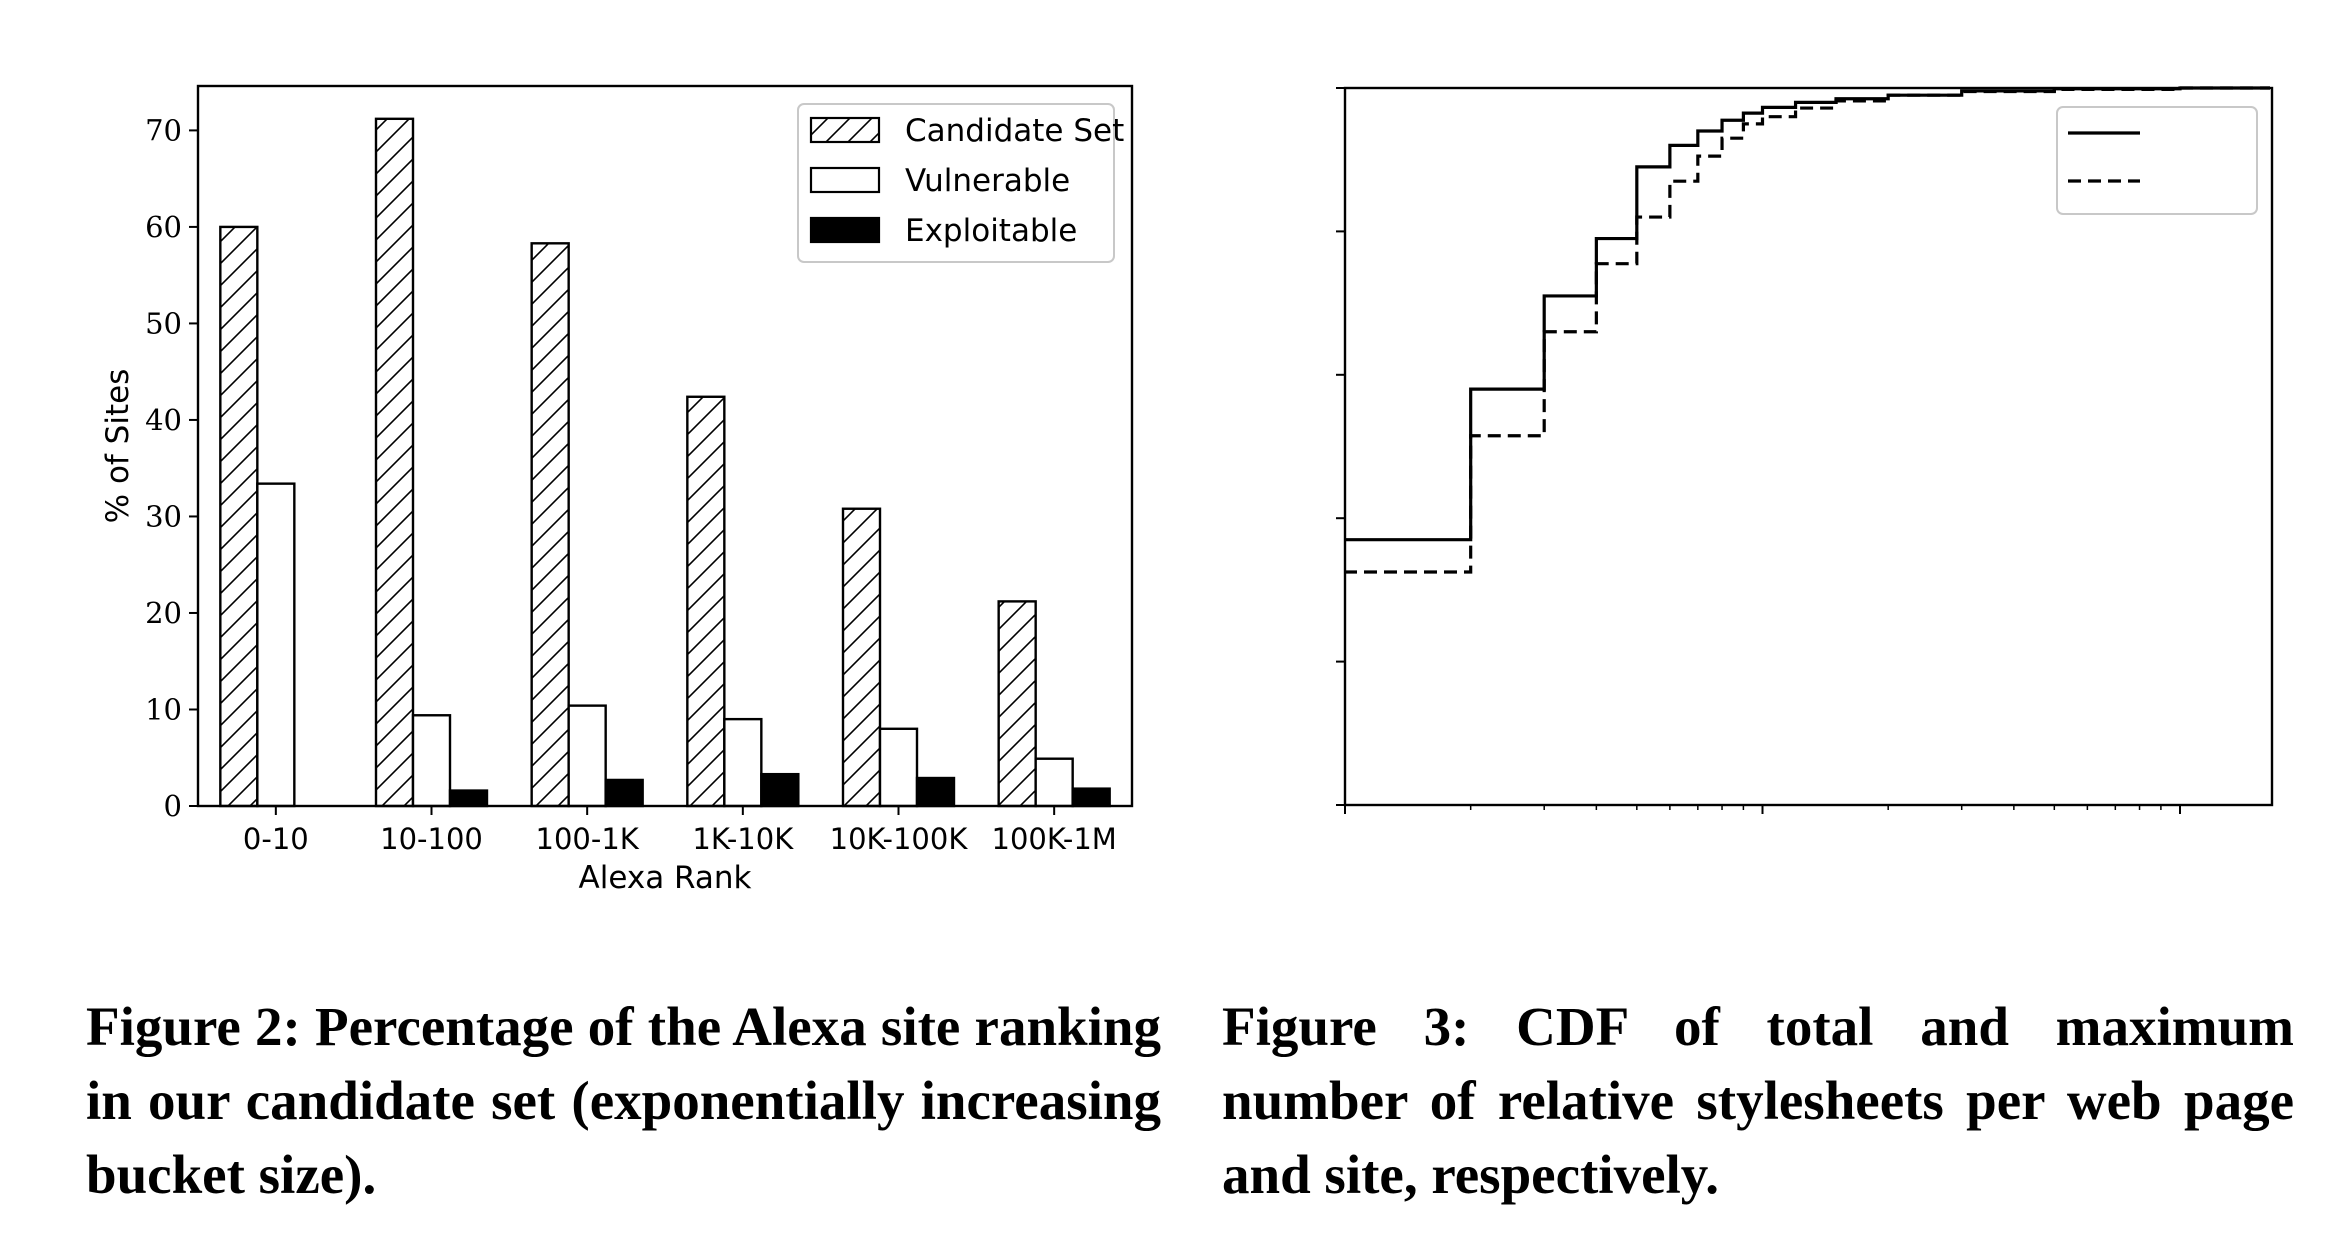 The image size is (2332, 1252). Describe the element at coordinates (276, 839) in the screenshot. I see `x-tick-label: 0-10` at that location.